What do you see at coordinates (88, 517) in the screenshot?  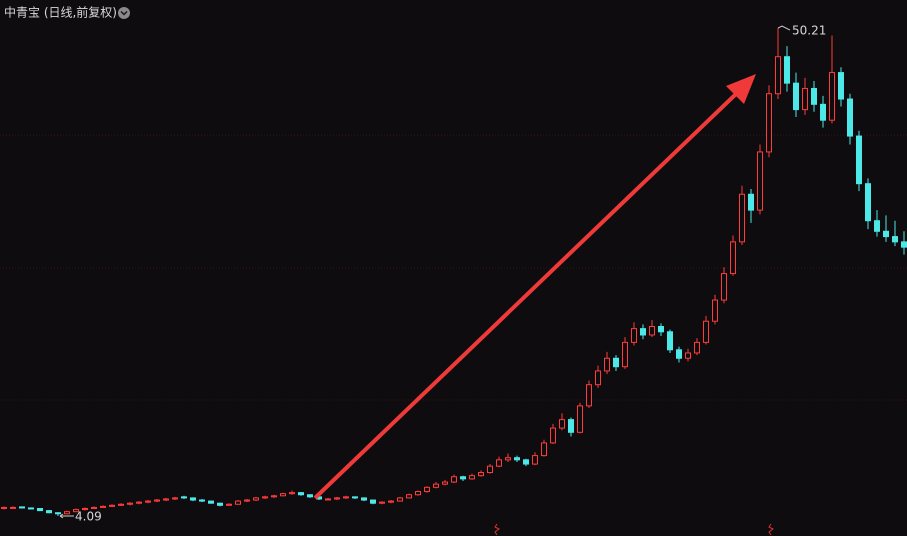 I see `low-label: 4.09` at bounding box center [88, 517].